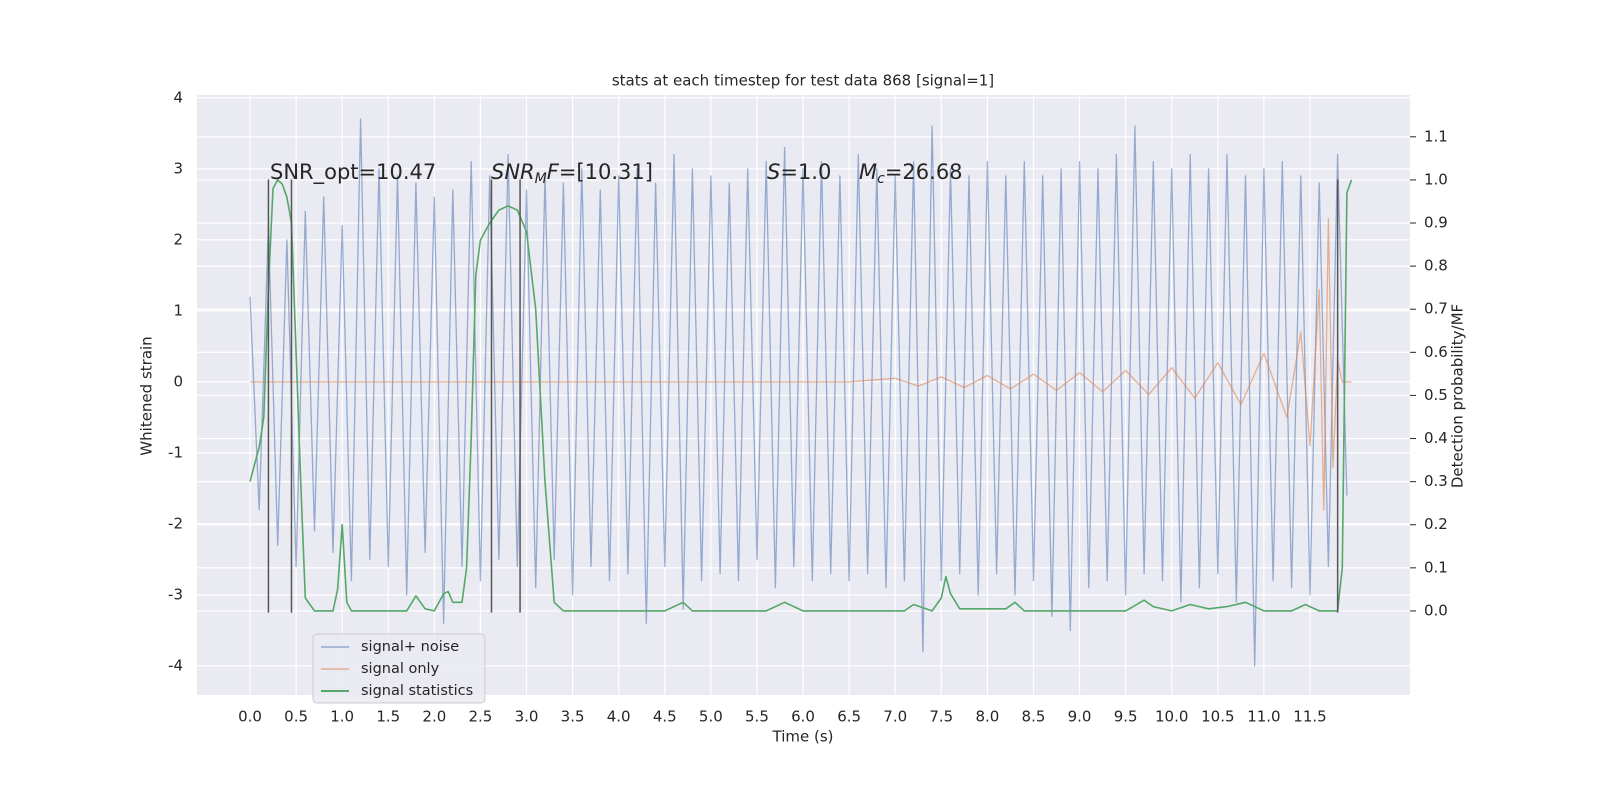  What do you see at coordinates (1436, 567) in the screenshot?
I see `y2-tick-label: 0.1` at bounding box center [1436, 567].